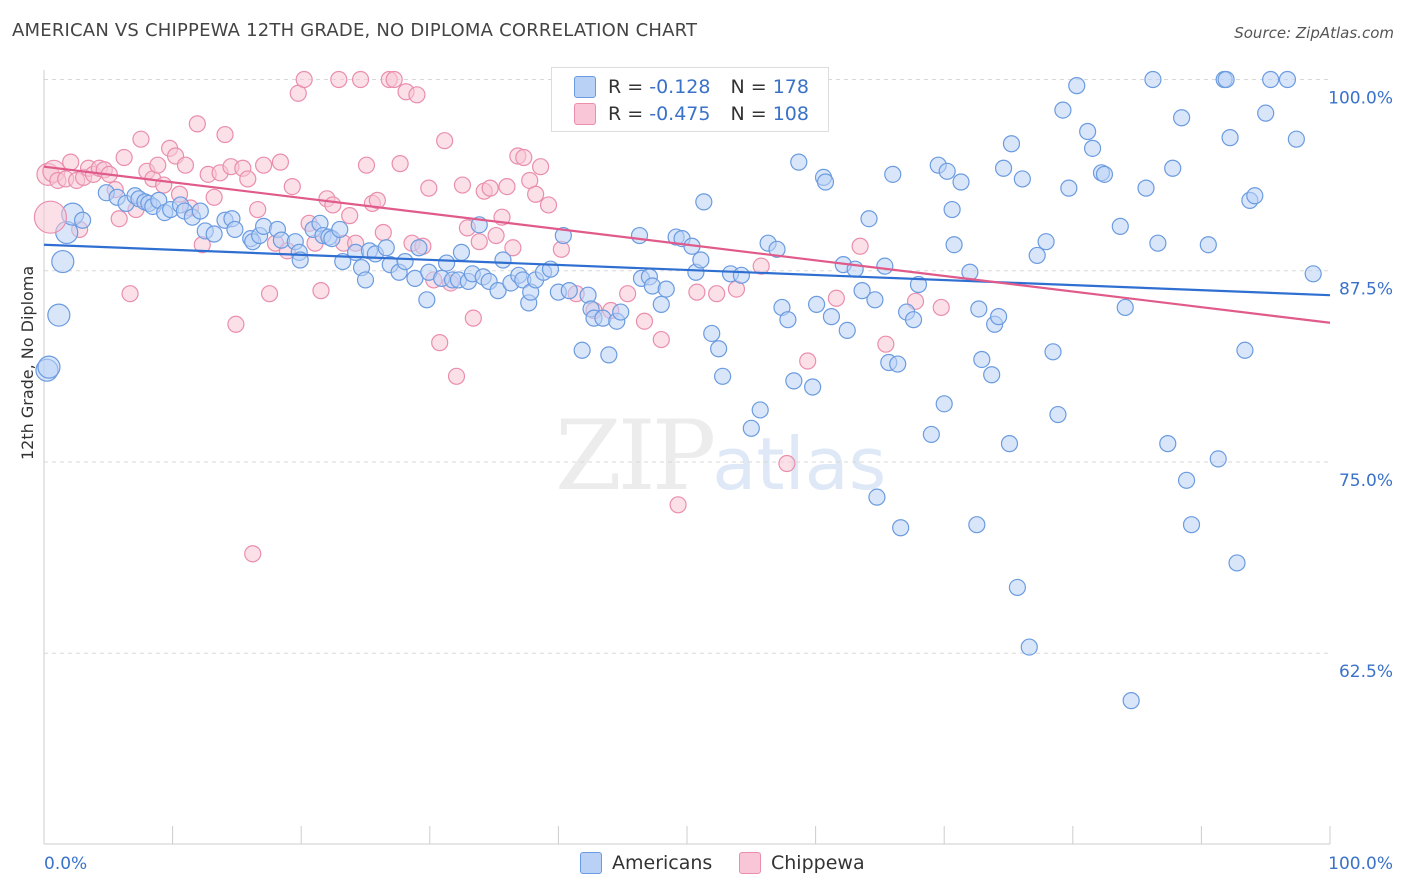 The width and height of the screenshot is (1406, 892). I want to click on americans-n-label: N =, so click(748, 87).